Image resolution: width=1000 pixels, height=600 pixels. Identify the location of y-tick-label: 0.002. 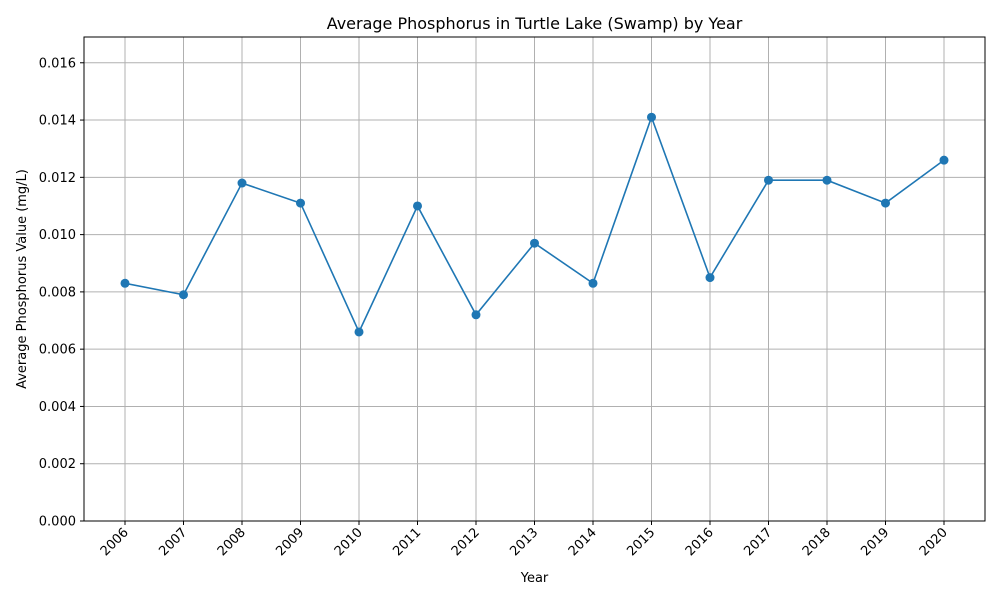
(57, 464).